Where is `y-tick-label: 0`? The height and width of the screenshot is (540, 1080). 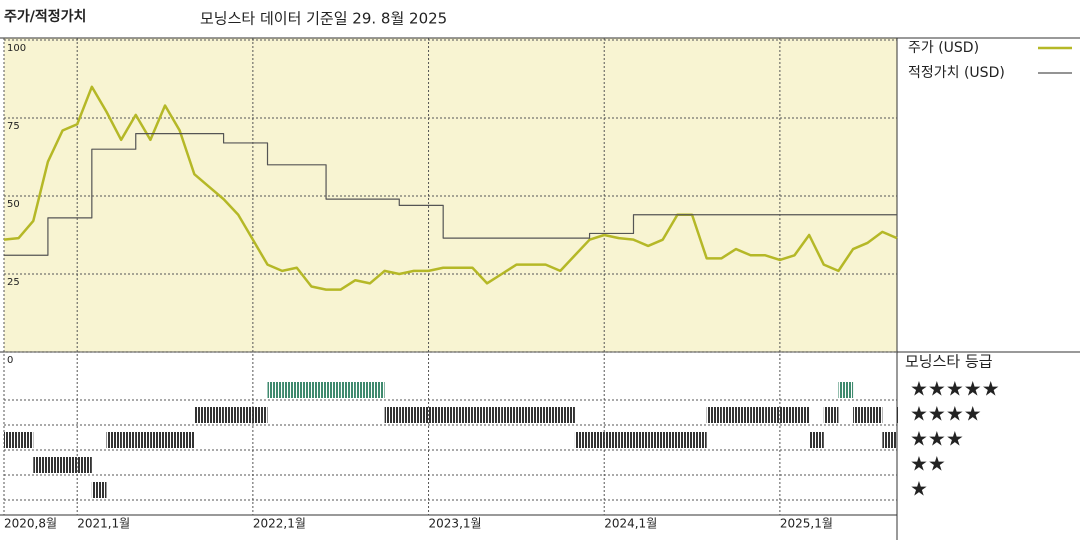
y-tick-label: 0 is located at coordinates (10, 360).